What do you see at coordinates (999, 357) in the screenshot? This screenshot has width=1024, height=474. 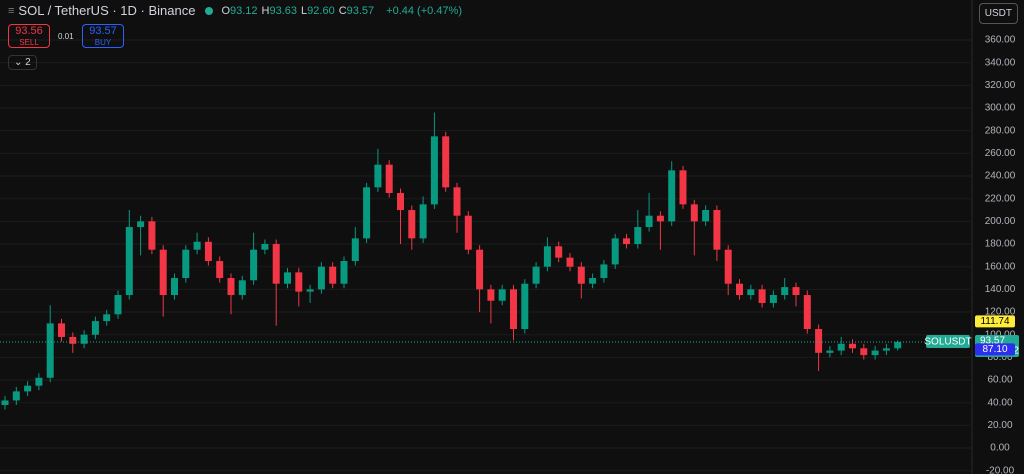 I see `y-tick-label: 80.00` at bounding box center [999, 357].